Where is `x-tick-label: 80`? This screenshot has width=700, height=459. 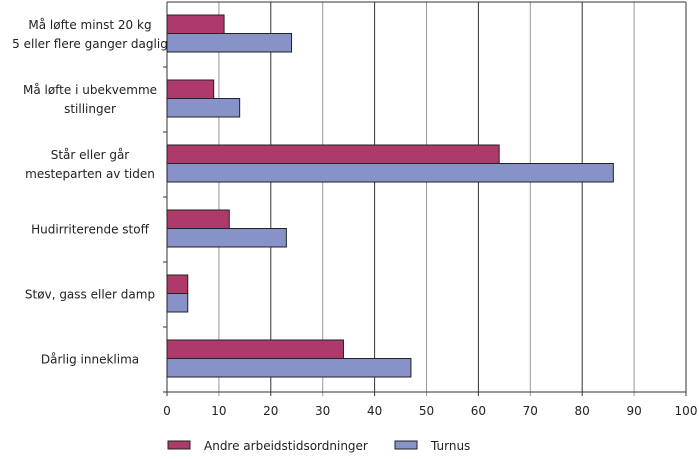 x-tick-label: 80 is located at coordinates (582, 411).